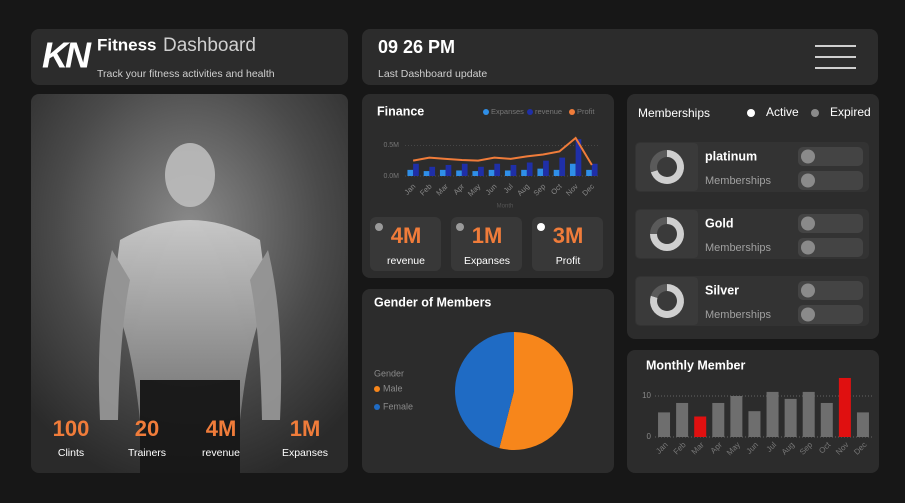  What do you see at coordinates (835, 57) in the screenshot?
I see `menu-button` at bounding box center [835, 57].